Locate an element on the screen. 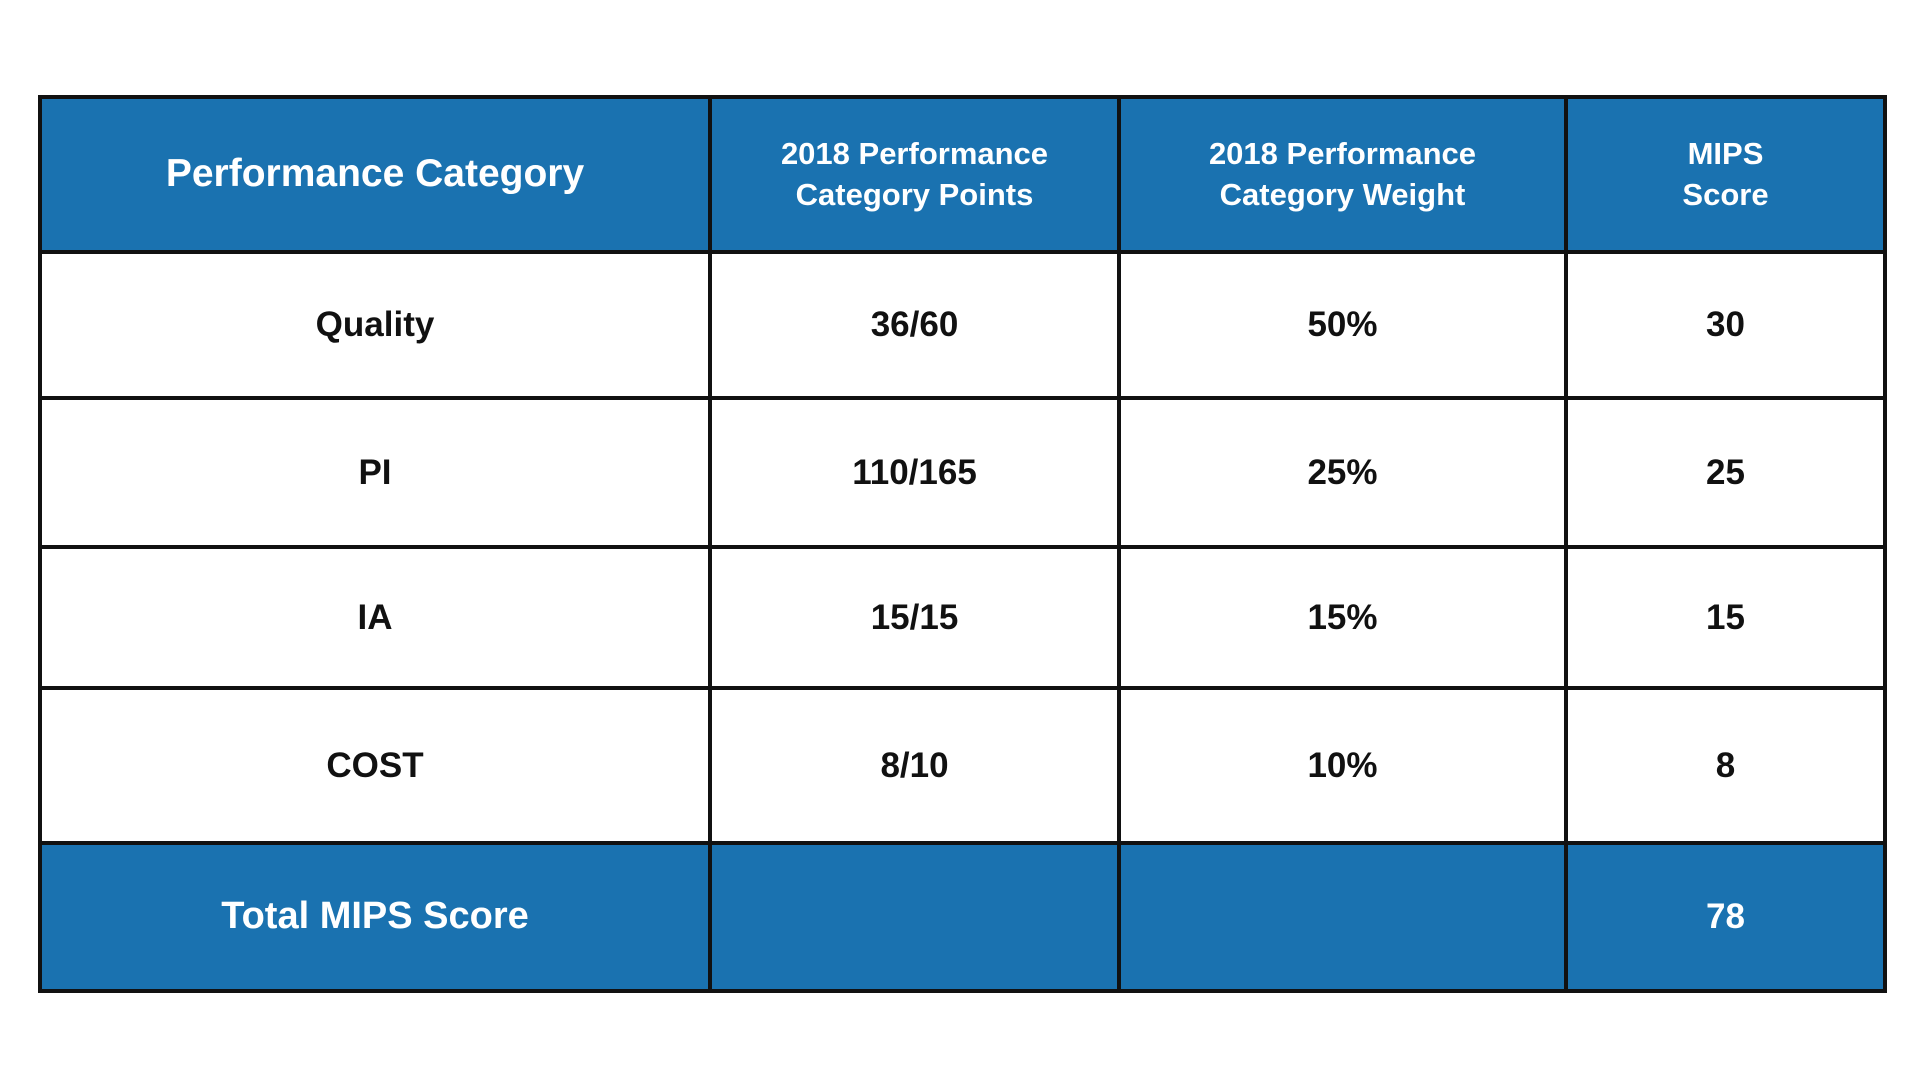  body-cell: Quality is located at coordinates (375, 325).